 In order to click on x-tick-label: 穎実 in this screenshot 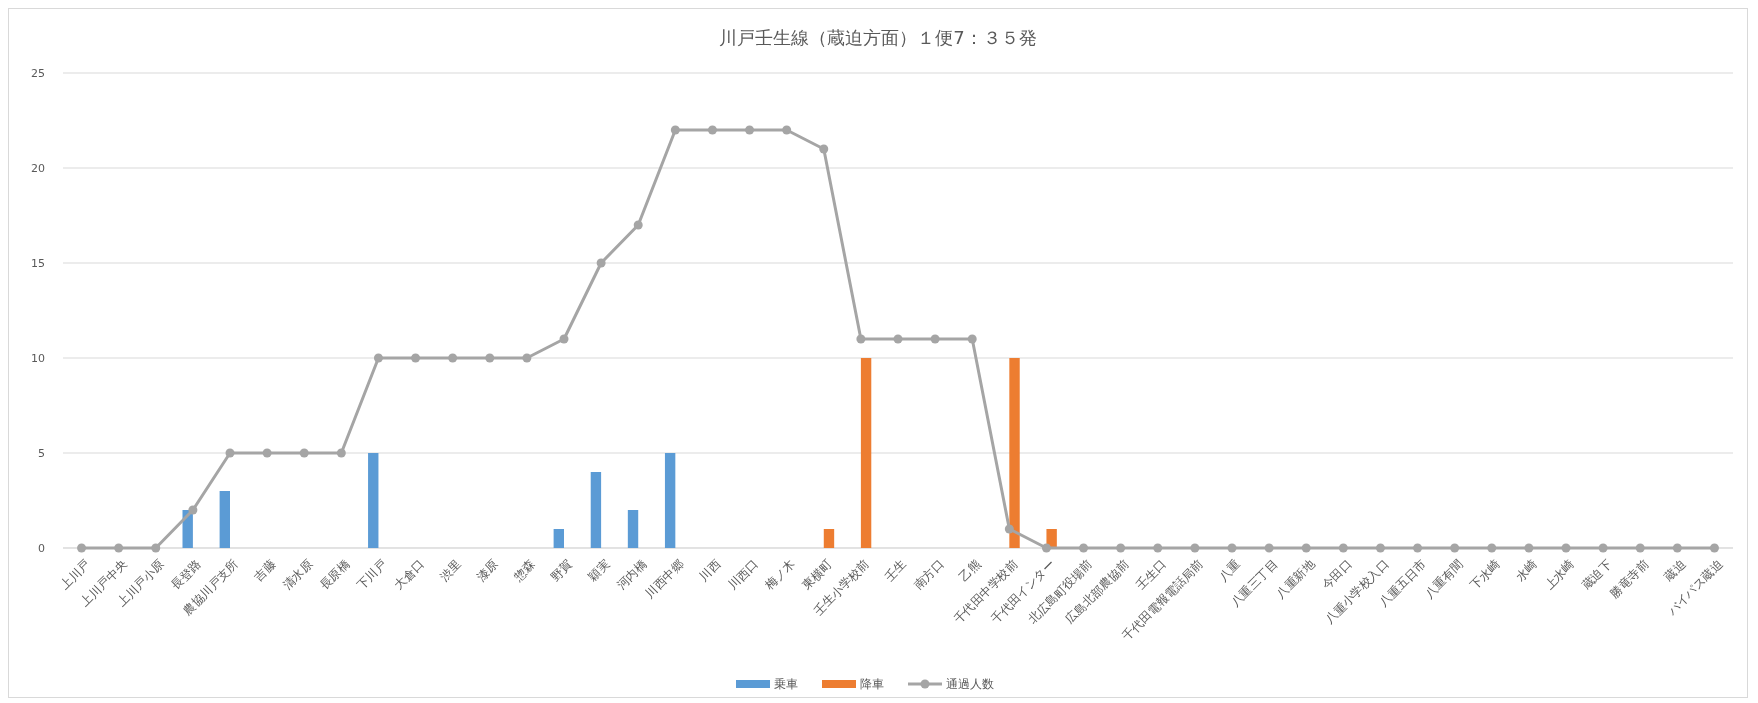, I will do `click(599, 571)`.